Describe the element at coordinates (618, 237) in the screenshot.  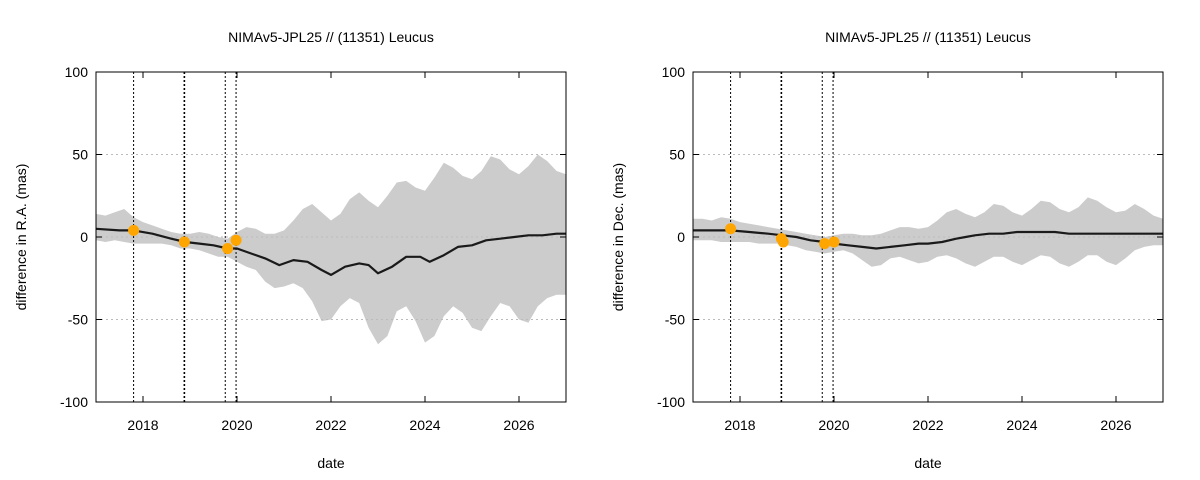
I see `y-axis-label: difference in Dec. (mas)` at that location.